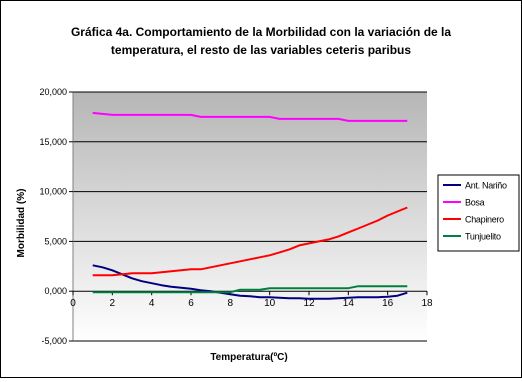 This screenshot has width=522, height=382. I want to click on y-tick-label: -5,000, so click(54, 341).